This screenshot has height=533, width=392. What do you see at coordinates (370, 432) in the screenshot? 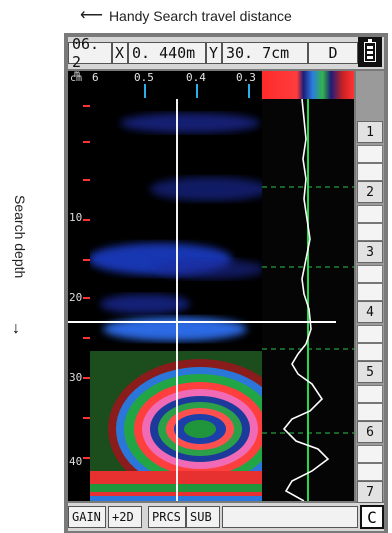
I see `marker-6: 6` at bounding box center [370, 432].